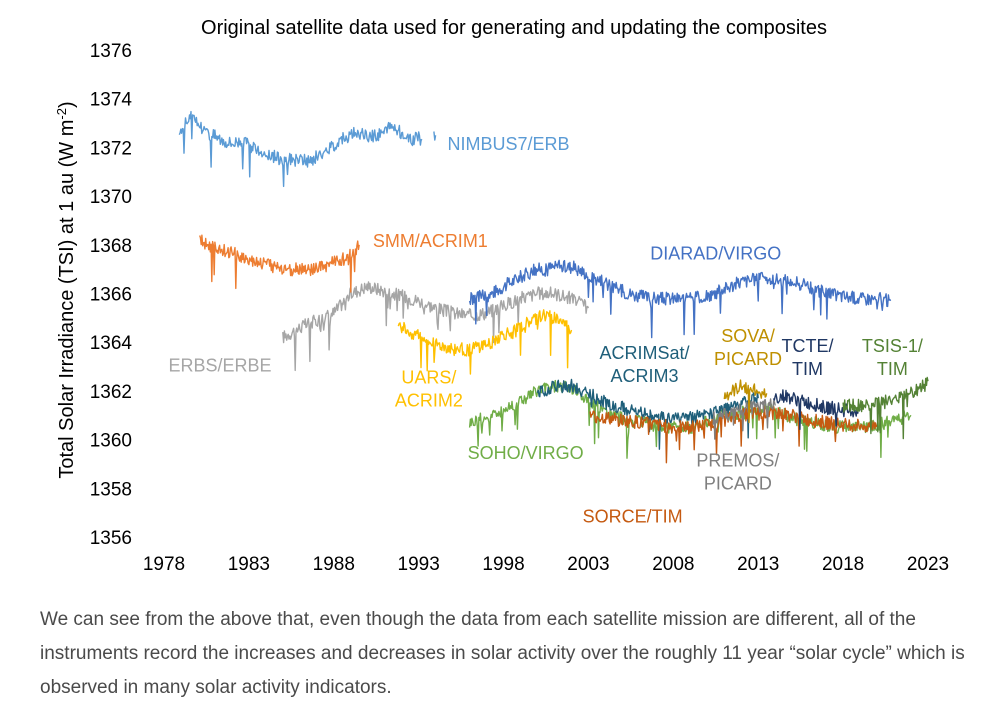 The width and height of the screenshot is (988, 721). What do you see at coordinates (633, 516) in the screenshot?
I see `label-sorce-tim: SORCE/TIM` at bounding box center [633, 516].